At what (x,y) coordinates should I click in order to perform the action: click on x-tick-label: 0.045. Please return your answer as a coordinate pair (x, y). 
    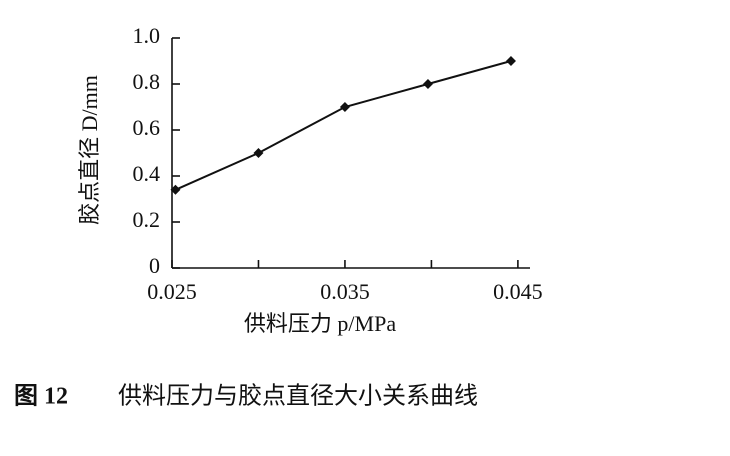
    Looking at the image, I should click on (518, 291).